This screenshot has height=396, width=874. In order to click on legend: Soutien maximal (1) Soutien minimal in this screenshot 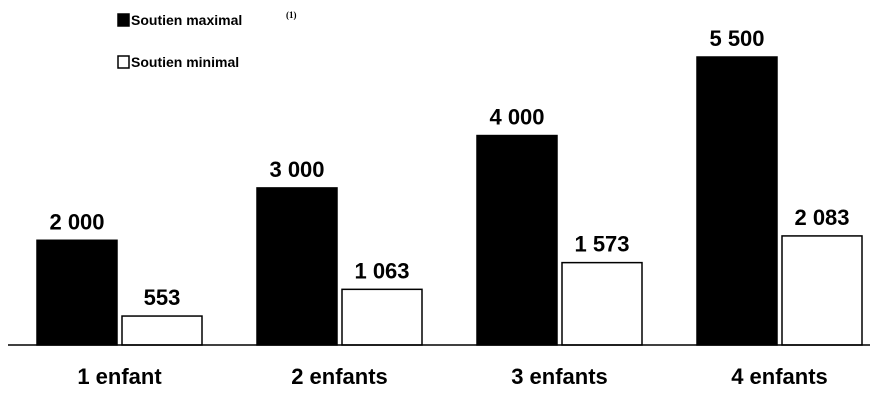, I will do `click(207, 40)`.